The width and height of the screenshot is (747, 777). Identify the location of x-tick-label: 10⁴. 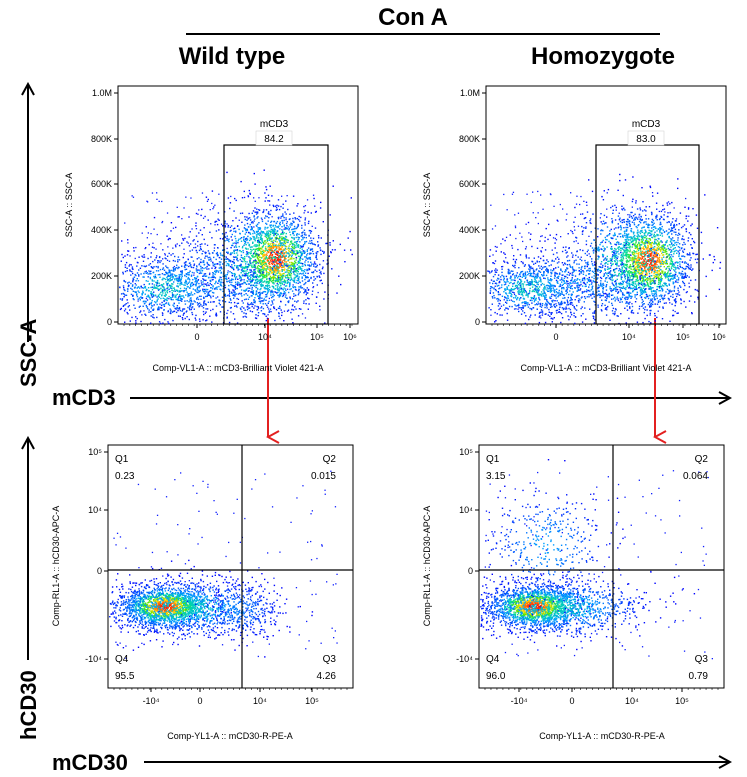
(265, 337).